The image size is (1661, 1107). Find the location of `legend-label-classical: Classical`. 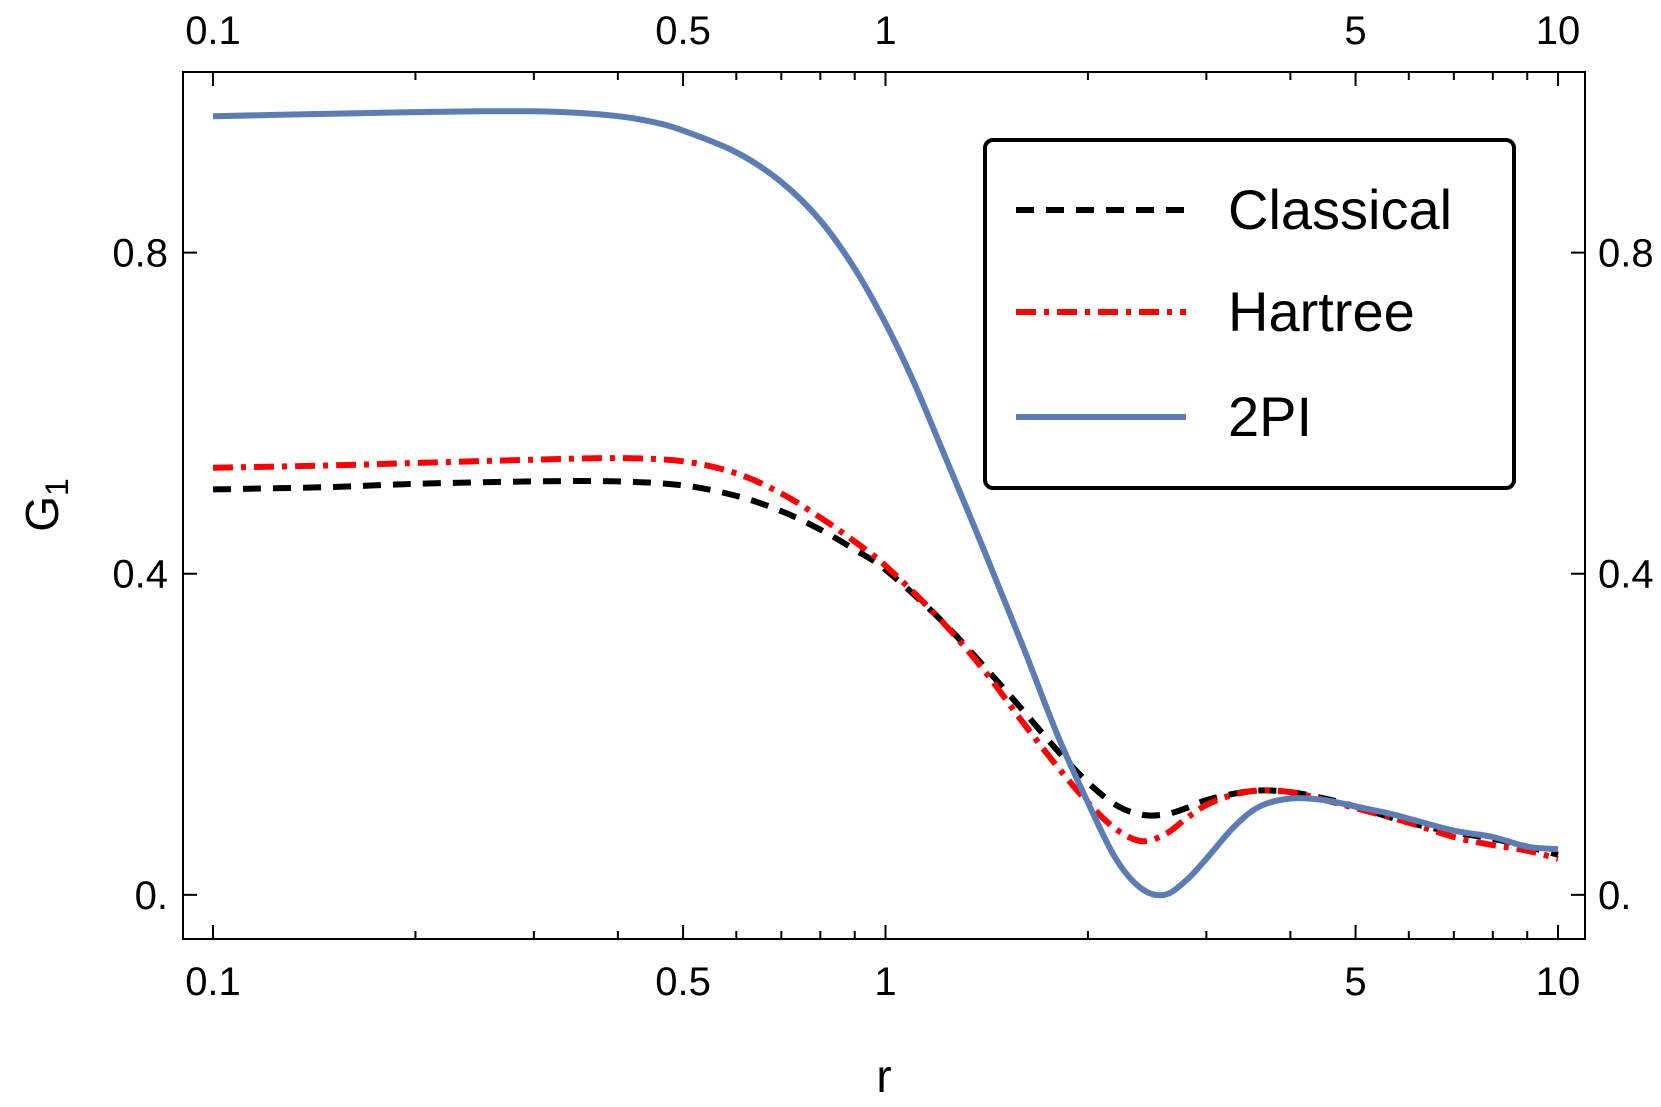

legend-label-classical: Classical is located at coordinates (1340, 209).